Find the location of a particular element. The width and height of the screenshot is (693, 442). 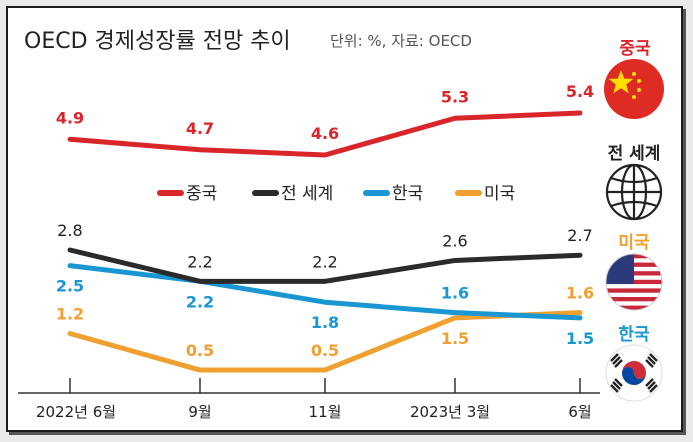

data-label-korea: 1.6 is located at coordinates (455, 293).